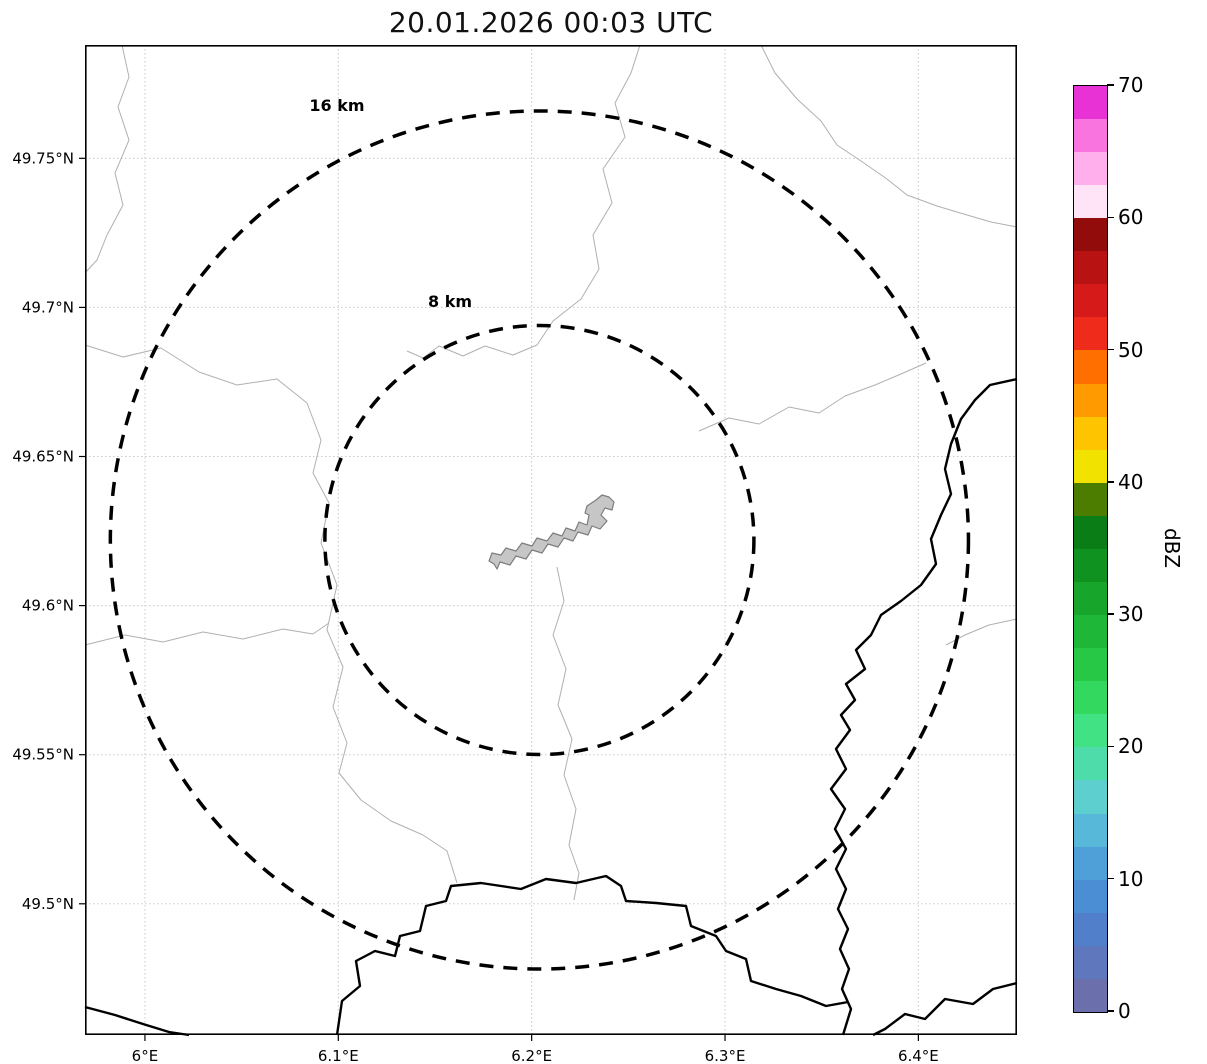 The height and width of the screenshot is (1064, 1207). I want to click on range-ring-8km, so click(539, 540).